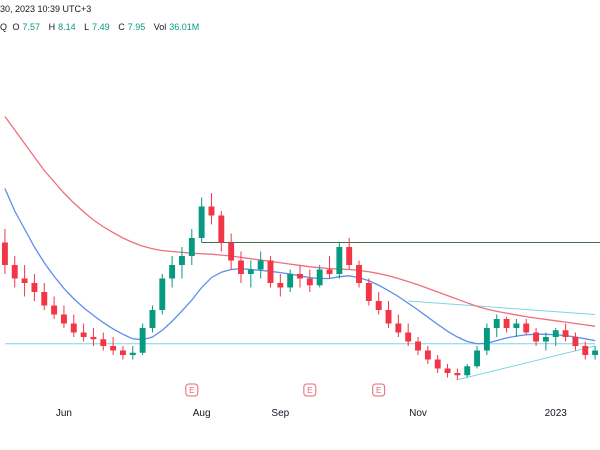 This screenshot has height=450, width=600. What do you see at coordinates (52, 27) in the screenshot?
I see `high-label: H` at bounding box center [52, 27].